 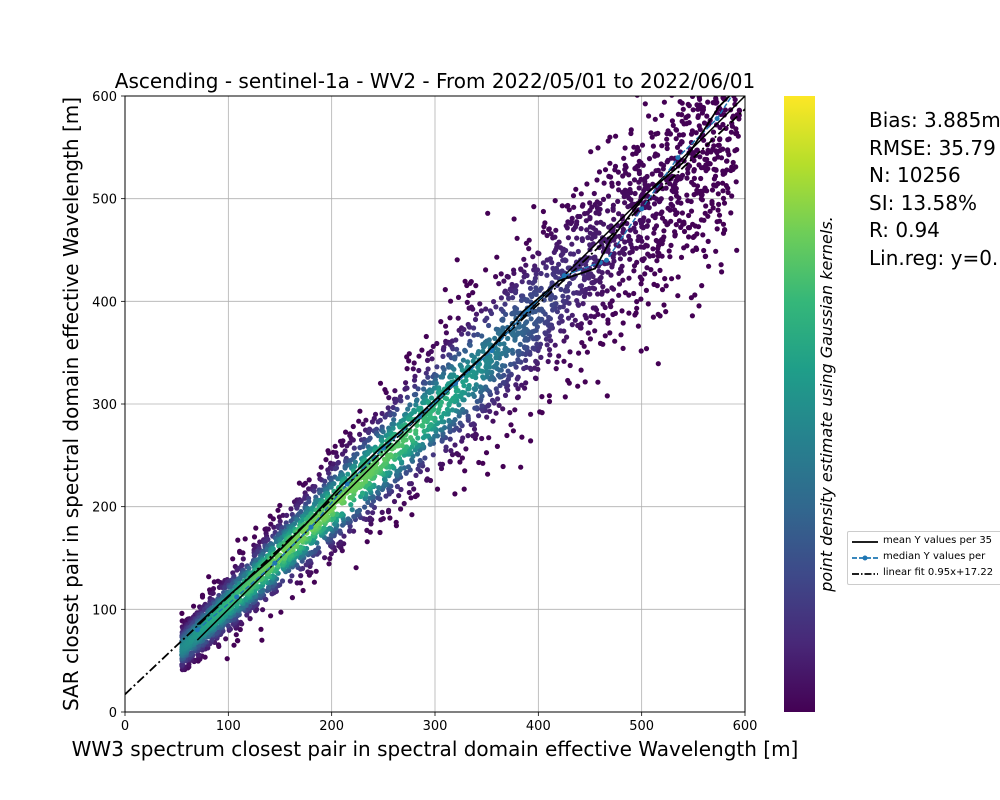 What do you see at coordinates (934, 556) in the screenshot?
I see `legend-label-median: median Y values per` at bounding box center [934, 556].